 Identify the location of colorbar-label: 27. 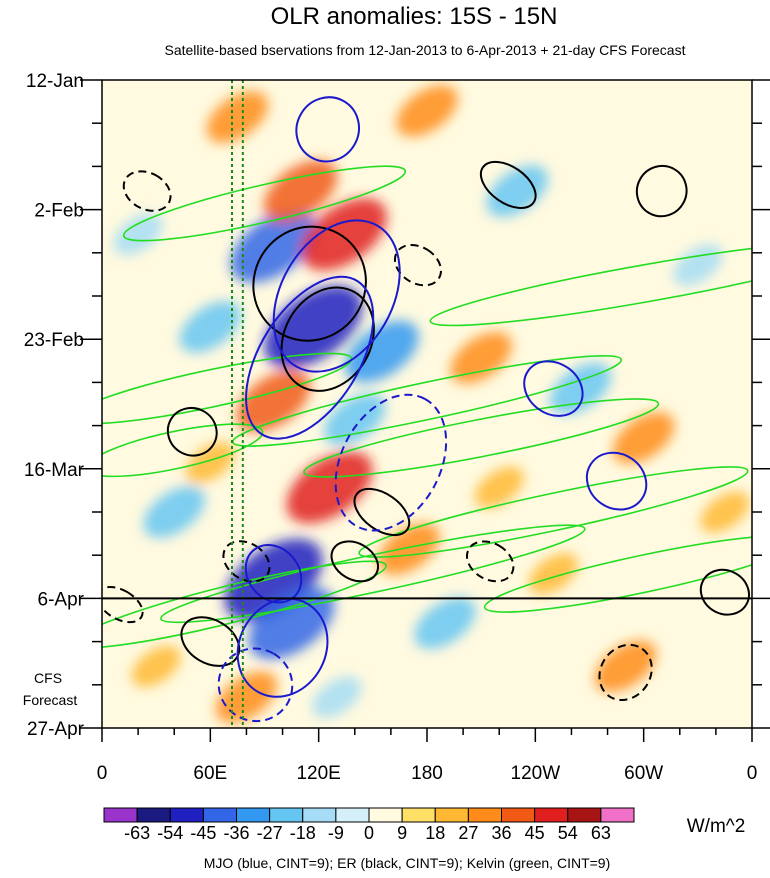
(468, 833).